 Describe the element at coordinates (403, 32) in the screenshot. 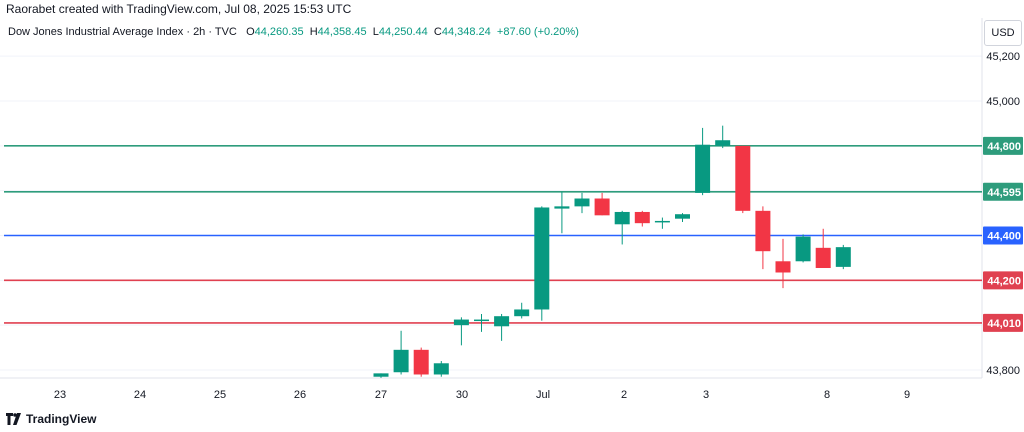

I see `low-value: 44,250.44` at that location.